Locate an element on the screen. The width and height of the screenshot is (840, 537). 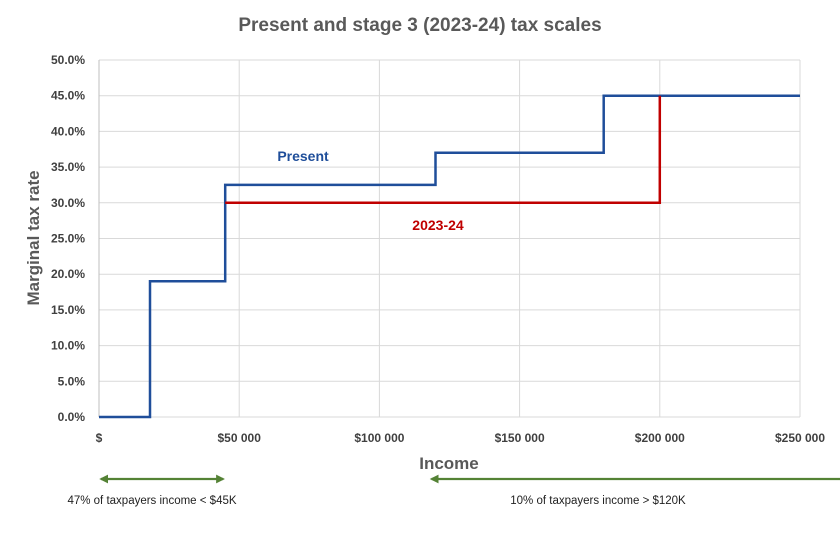
y-axis-label: Marginal tax rate is located at coordinates (33, 237).